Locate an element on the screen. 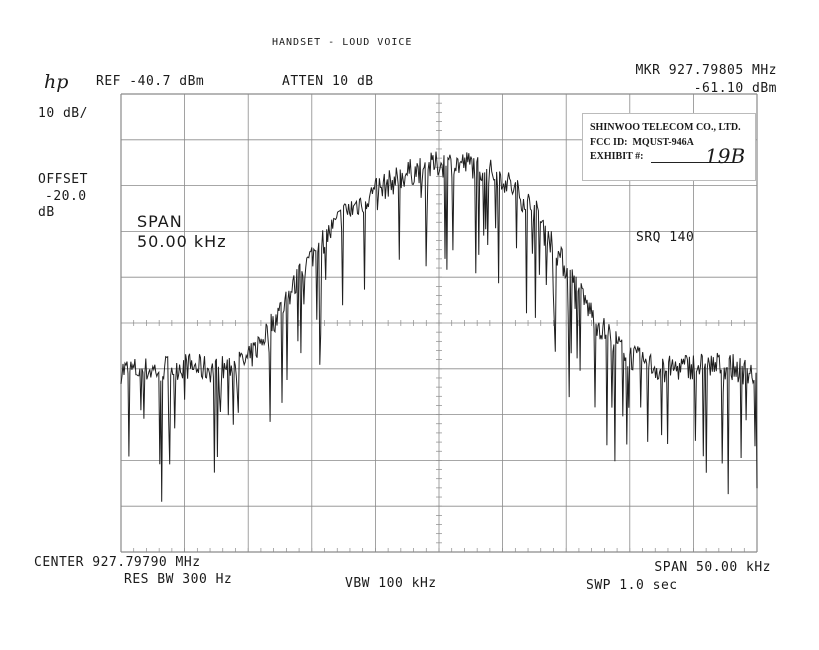 This screenshot has width=819, height=650. span-readout: SPAN 50.00 kHz is located at coordinates (712, 567).